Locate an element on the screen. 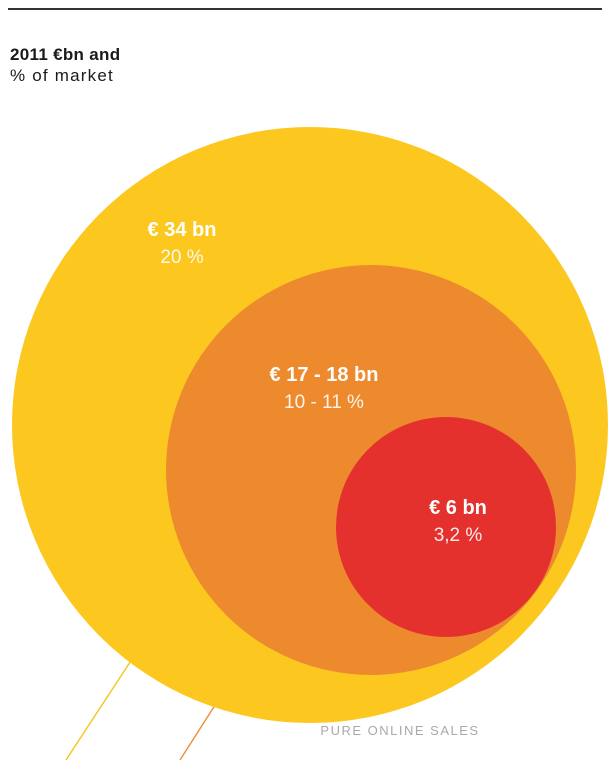  percent-label-pure-online: 3,2 % is located at coordinates (458, 535).